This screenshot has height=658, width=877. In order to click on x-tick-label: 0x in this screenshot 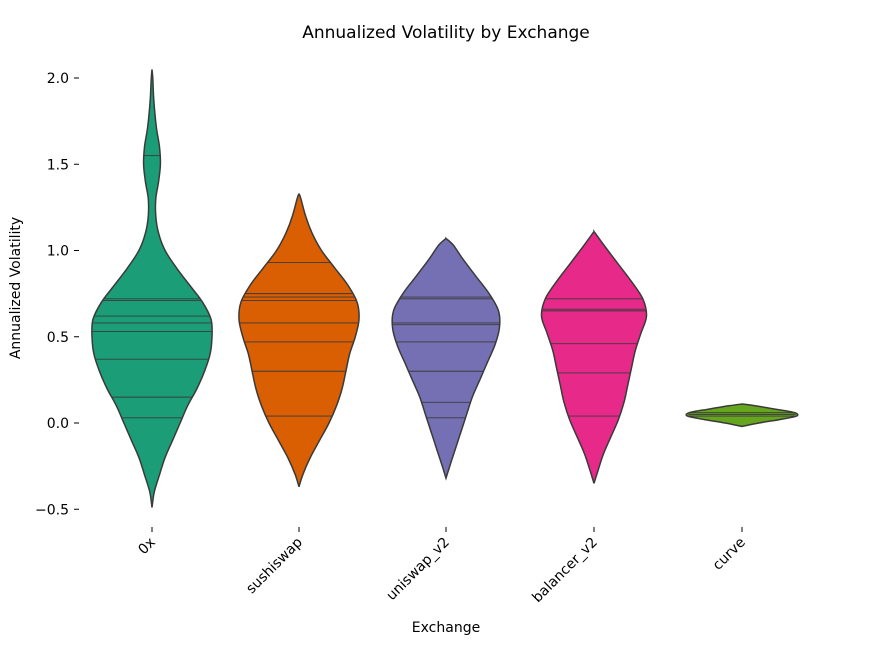, I will do `click(146, 546)`.